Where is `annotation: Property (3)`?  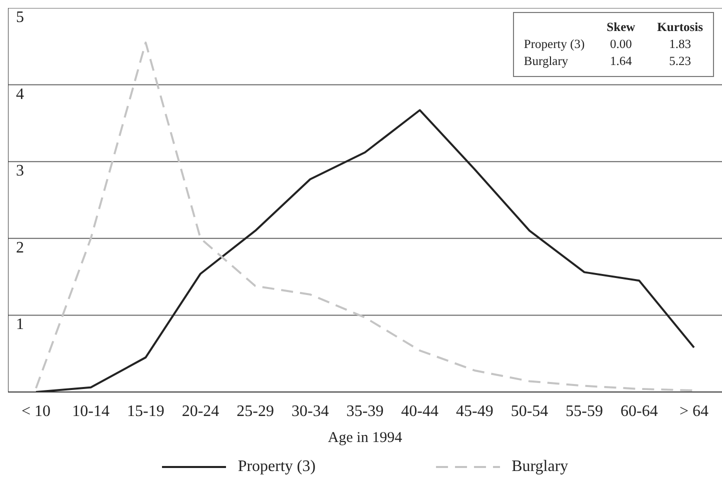
annotation: Property (3) is located at coordinates (554, 44).